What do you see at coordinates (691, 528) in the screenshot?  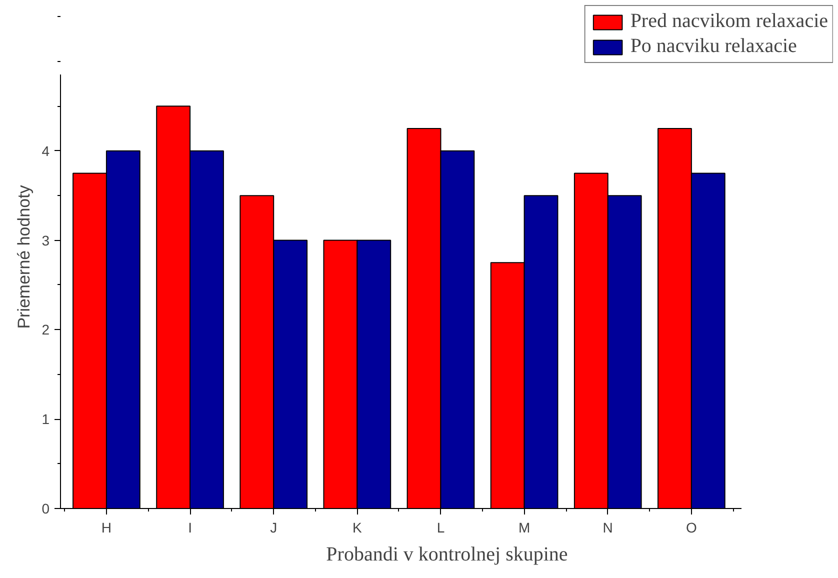 I see `x-tick-label: O` at bounding box center [691, 528].